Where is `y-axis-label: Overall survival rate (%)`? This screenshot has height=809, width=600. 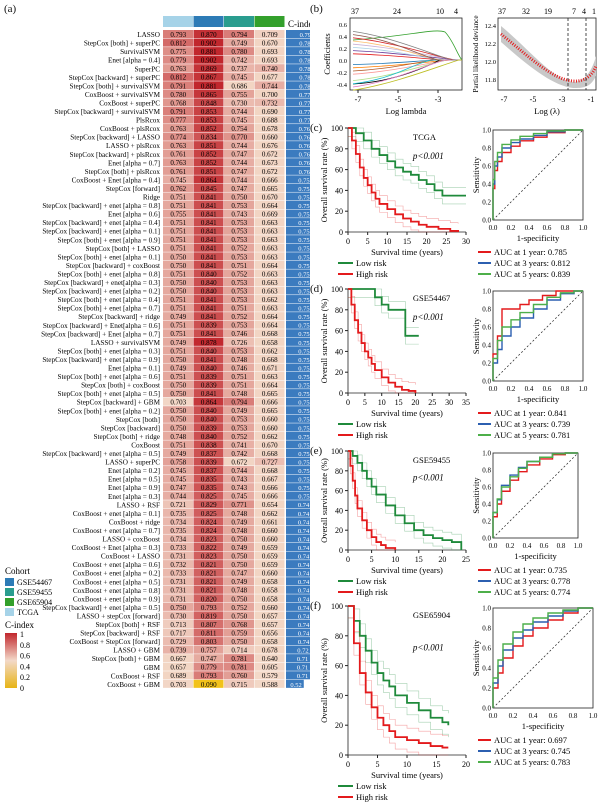
y-axis-label: Overall survival rate (%) is located at coordinates (324, 179).